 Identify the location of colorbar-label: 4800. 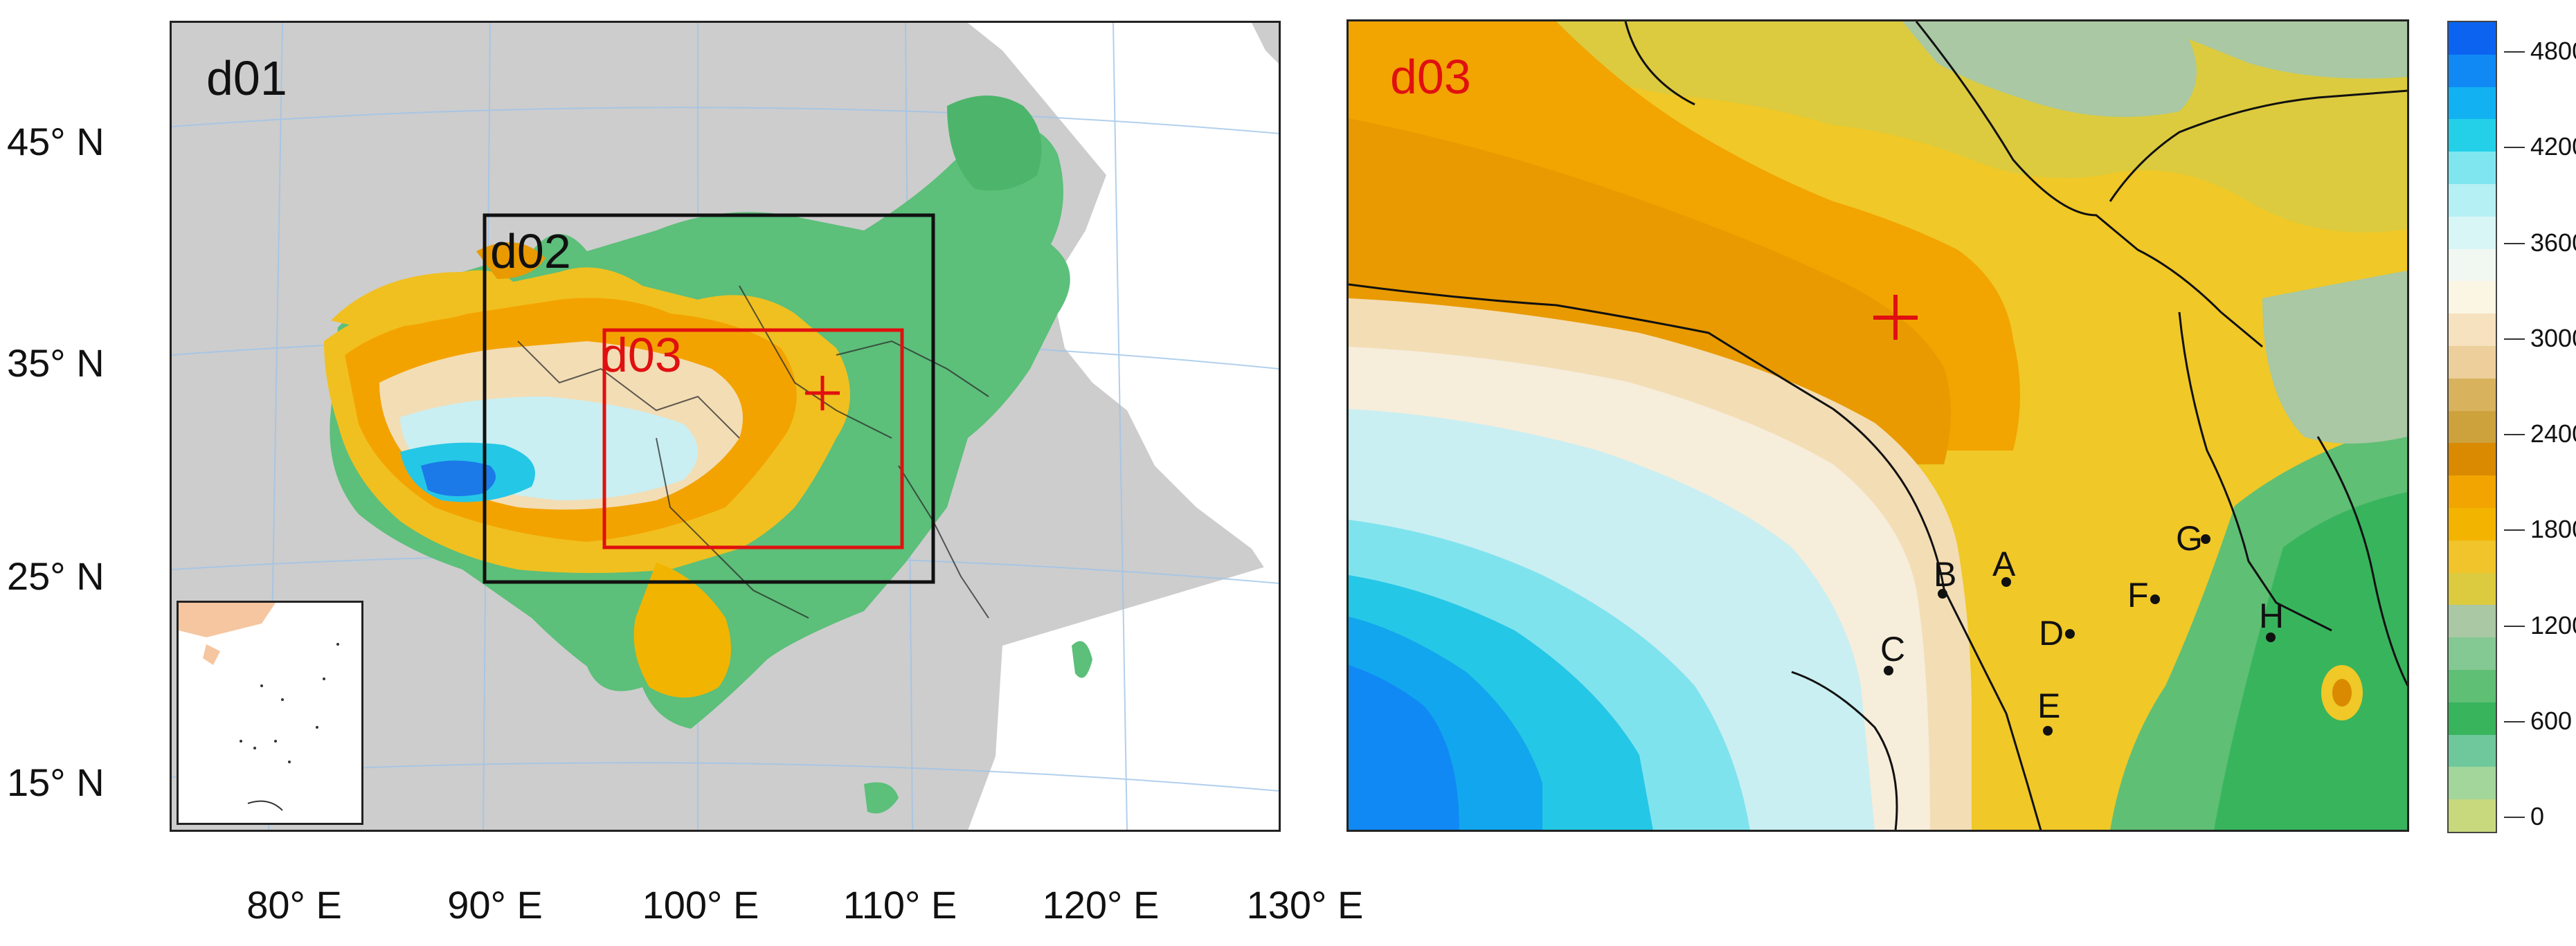
(2553, 51).